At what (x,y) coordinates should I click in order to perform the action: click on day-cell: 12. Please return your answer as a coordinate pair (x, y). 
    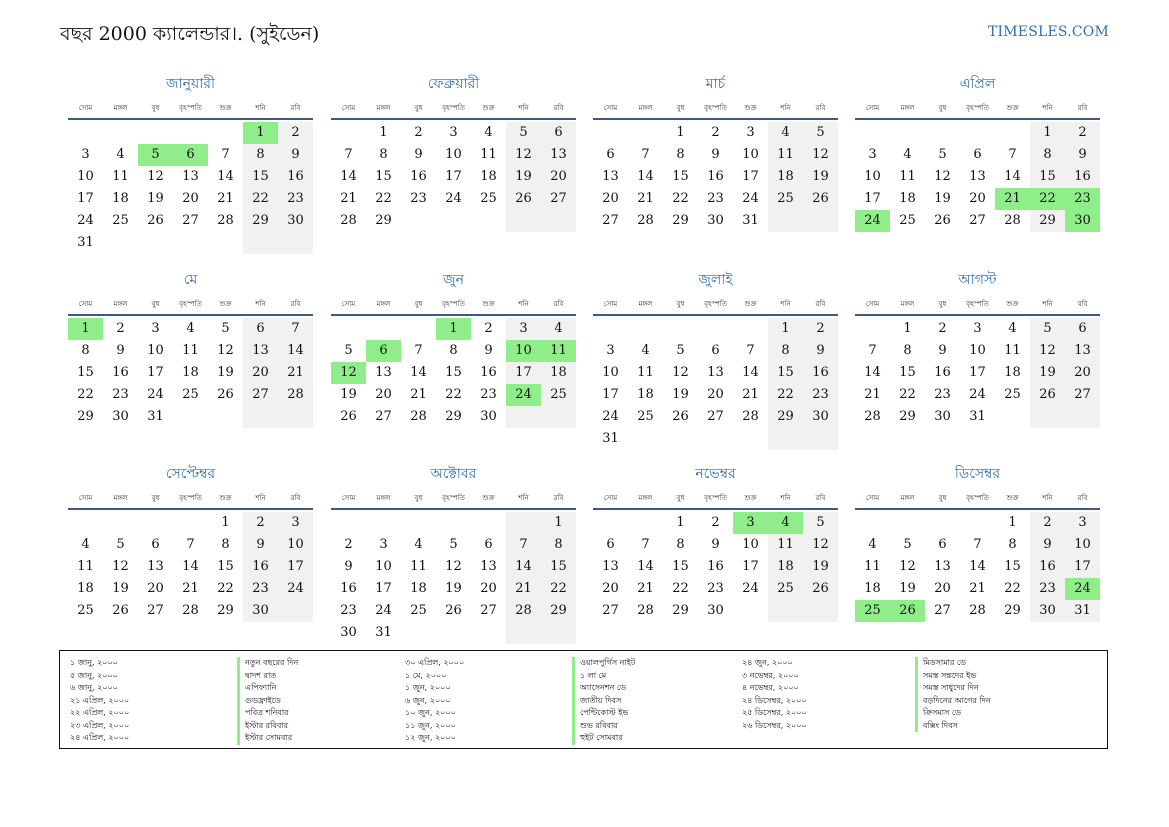
    Looking at the image, I should click on (453, 566).